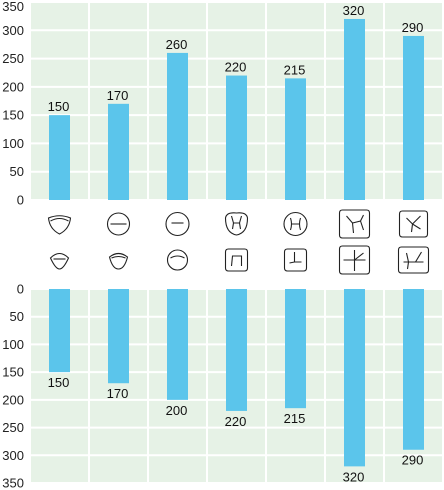  What do you see at coordinates (59, 261) in the screenshot?
I see `occlusal-outline-lower-incisor-1-icon` at bounding box center [59, 261].